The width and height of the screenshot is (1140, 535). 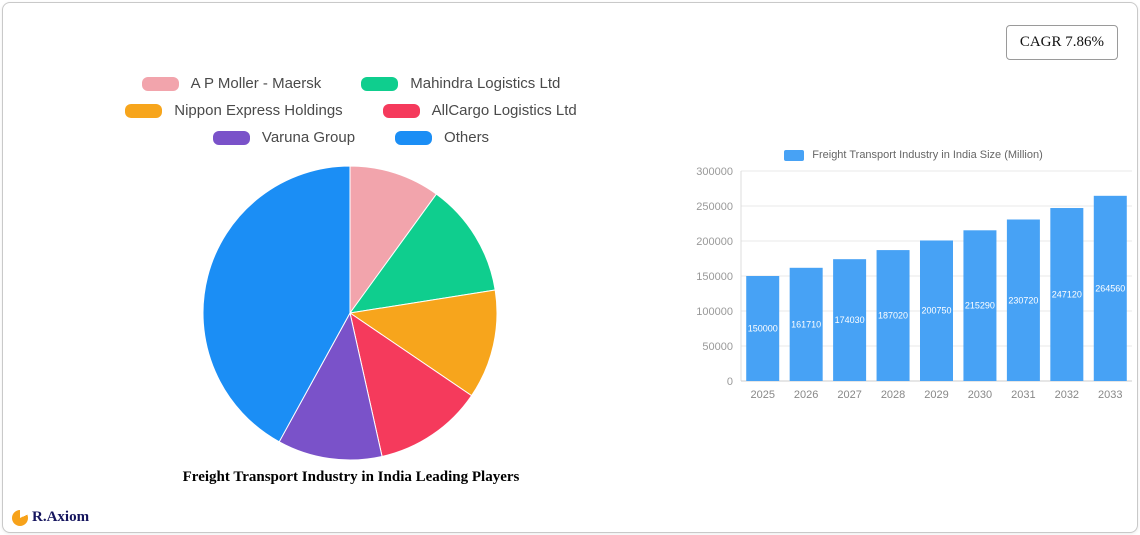 I want to click on pie-legend-row: Varuna Group Others, so click(x=351, y=137).